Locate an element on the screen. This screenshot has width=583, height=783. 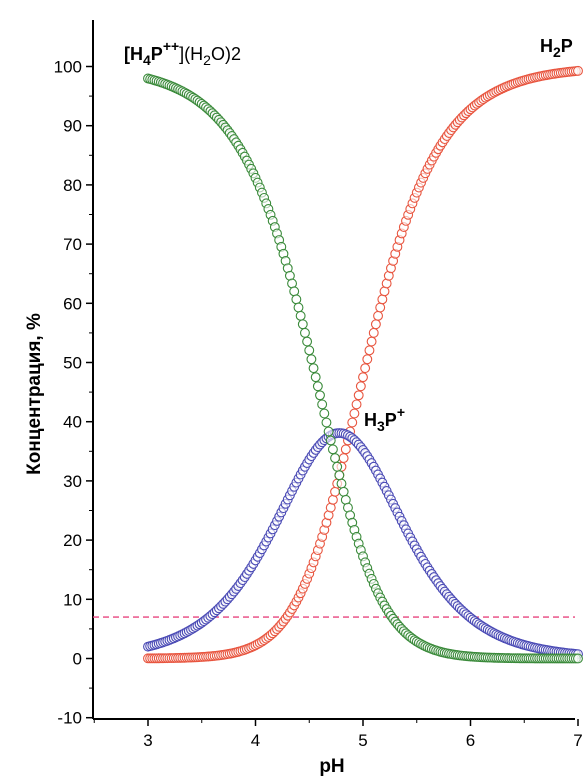
label-h2p: H2P is located at coordinates (556, 48).